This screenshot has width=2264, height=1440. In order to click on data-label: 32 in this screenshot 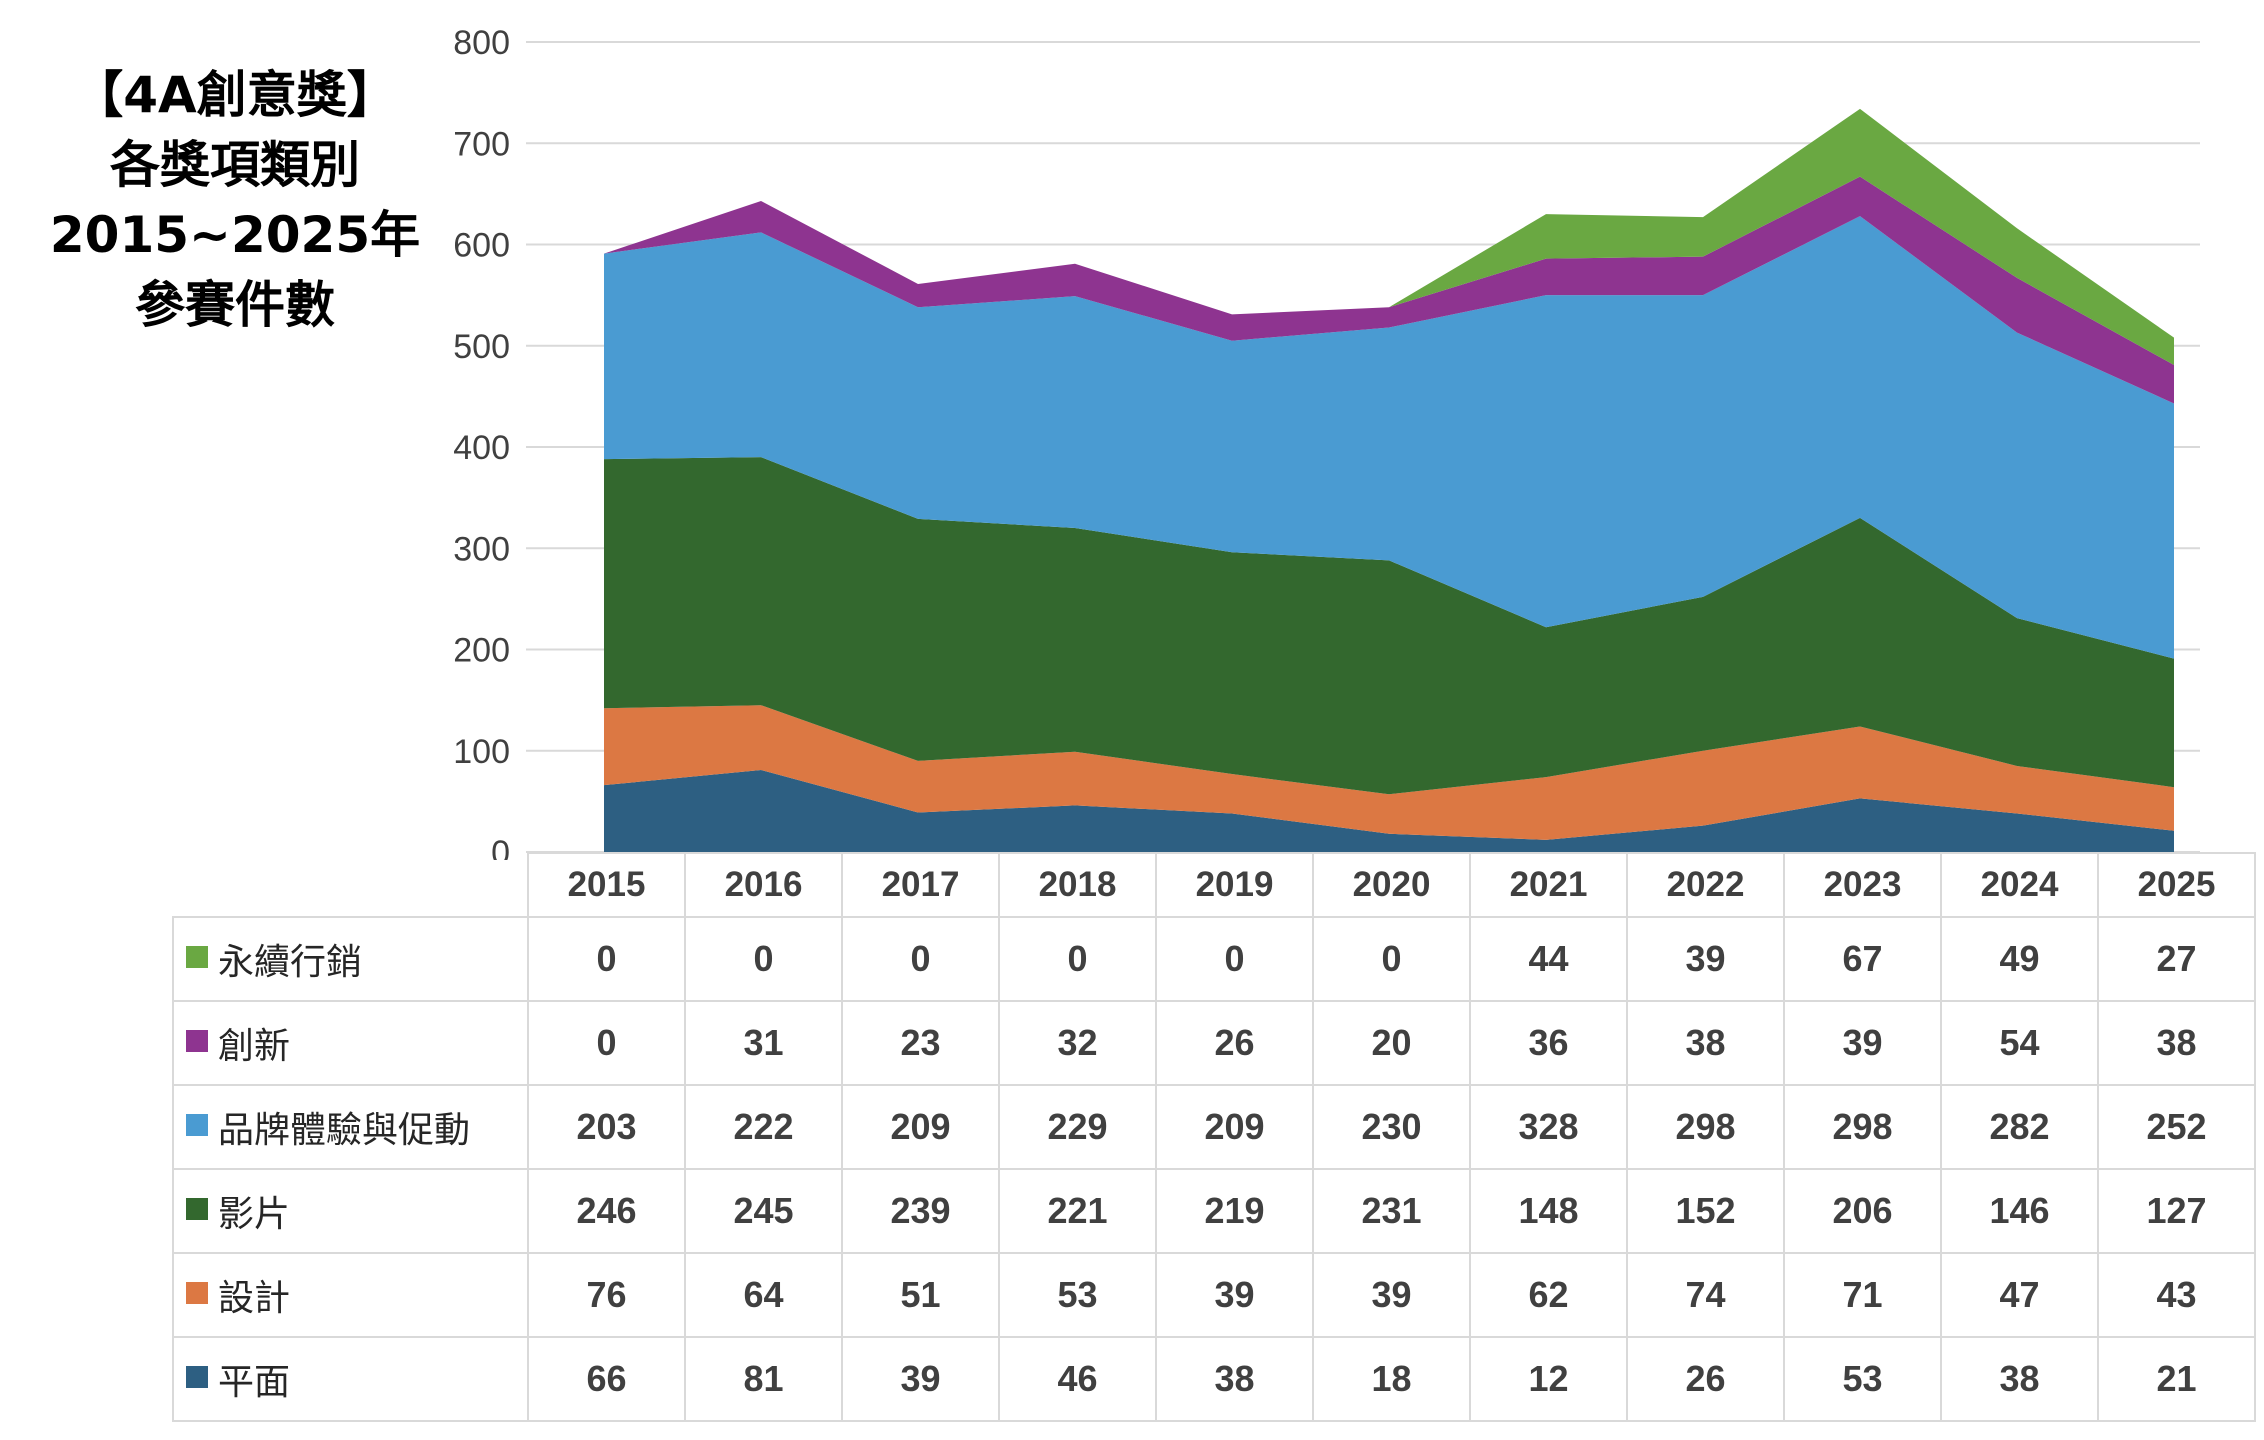, I will do `click(1077, 1043)`.